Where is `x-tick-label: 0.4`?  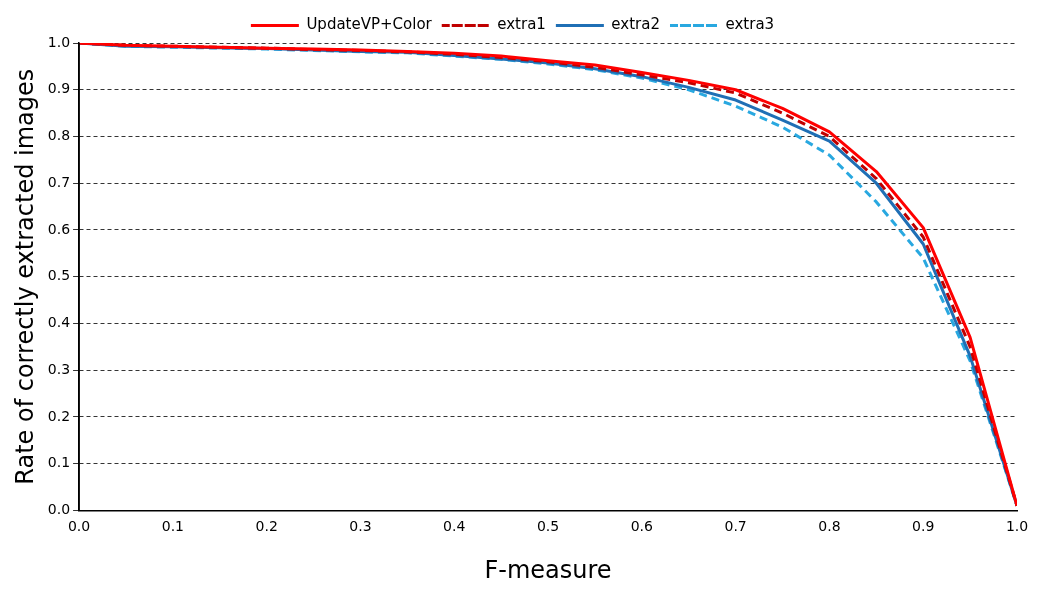
x-tick-label: 0.4 is located at coordinates (454, 526).